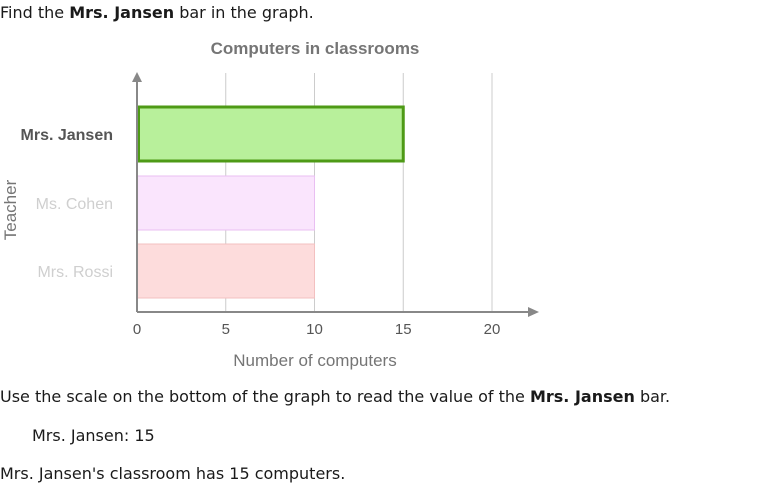 The image size is (760, 486). Describe the element at coordinates (75, 272) in the screenshot. I see `category-label-mrs-rossi: Mrs. Rossi` at that location.